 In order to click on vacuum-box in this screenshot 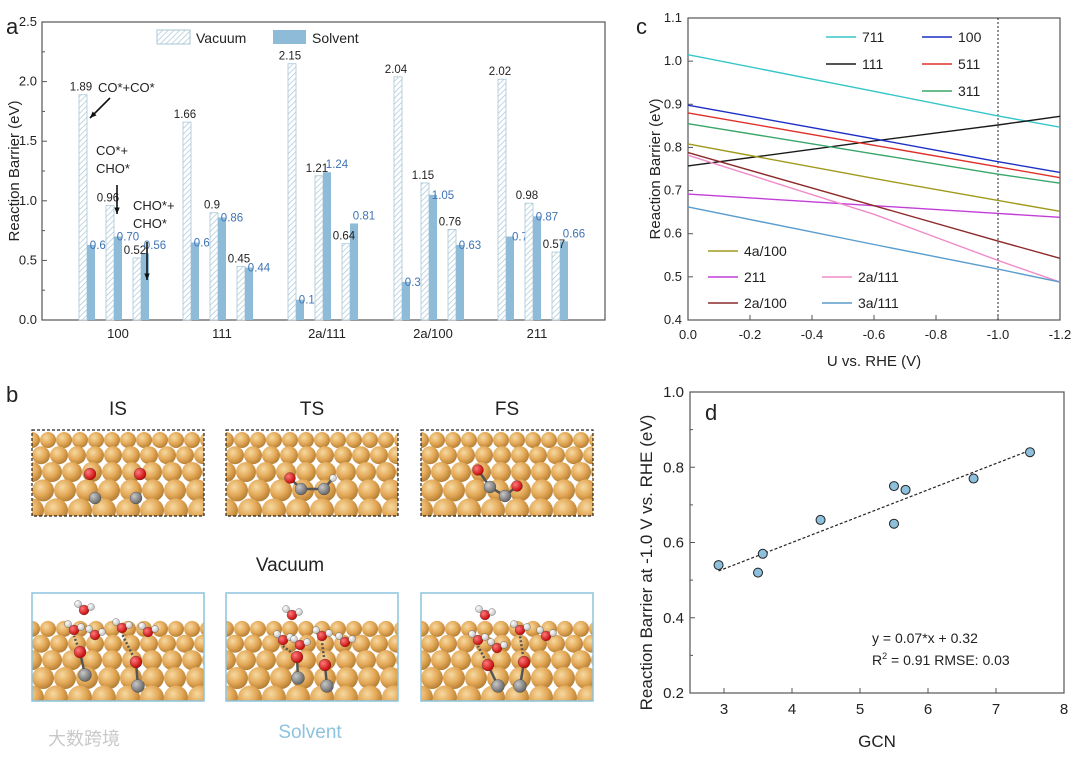, I will do `click(312, 473)`.